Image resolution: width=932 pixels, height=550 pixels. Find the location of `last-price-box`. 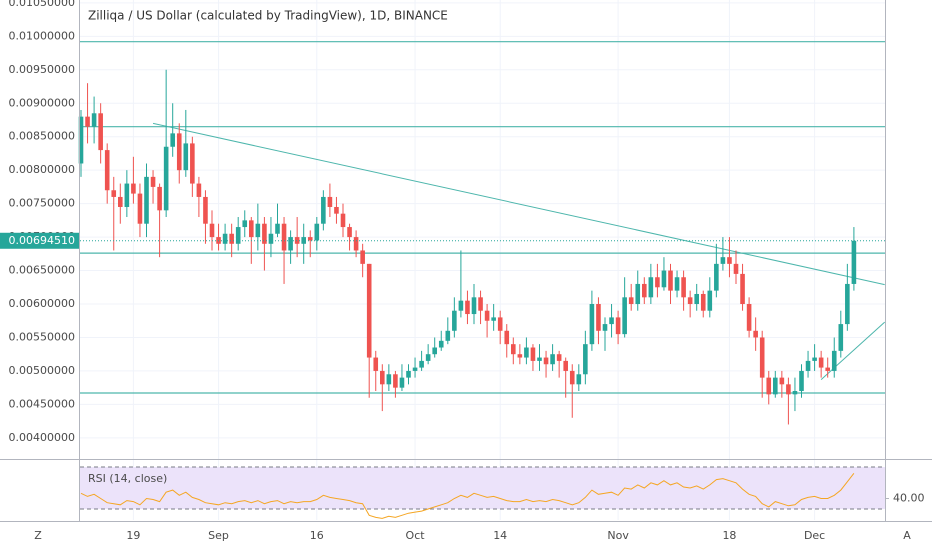

last-price-box is located at coordinates (39, 240).